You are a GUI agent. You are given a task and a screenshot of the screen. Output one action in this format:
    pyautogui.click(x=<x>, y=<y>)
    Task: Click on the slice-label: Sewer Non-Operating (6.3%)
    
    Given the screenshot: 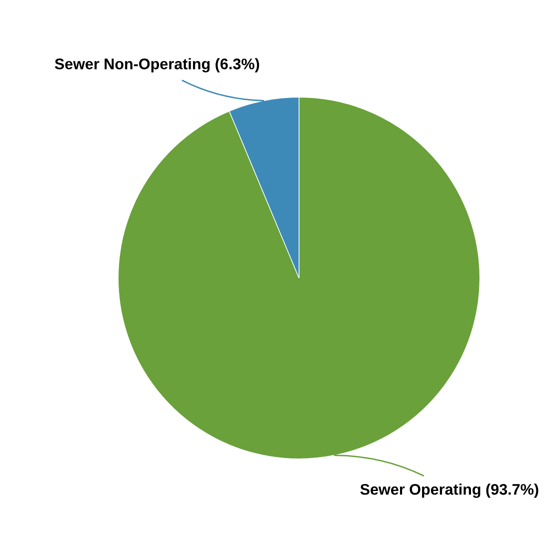 What is the action you would take?
    pyautogui.click(x=157, y=65)
    